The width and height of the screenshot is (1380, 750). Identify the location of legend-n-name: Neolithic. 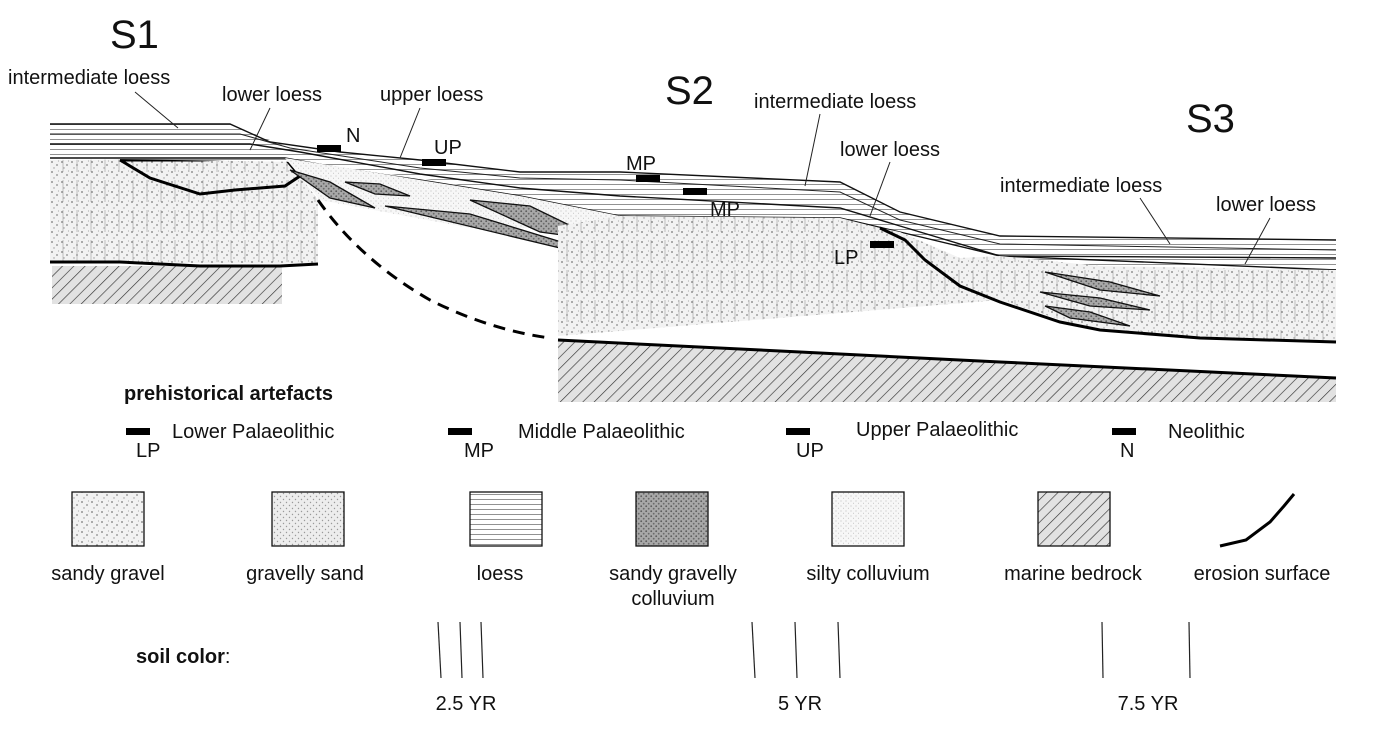
(1206, 432).